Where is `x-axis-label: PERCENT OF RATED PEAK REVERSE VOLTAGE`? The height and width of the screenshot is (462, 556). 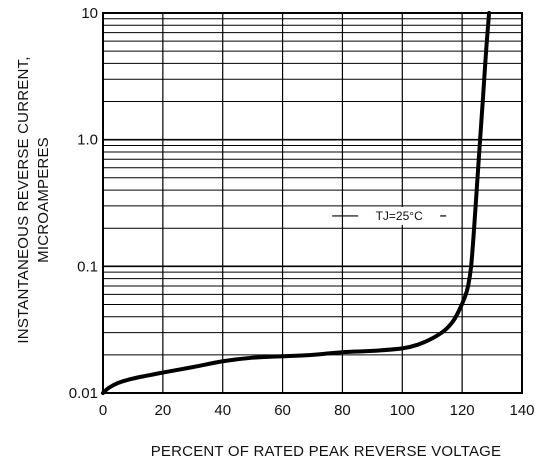 x-axis-label: PERCENT OF RATED PEAK REVERSE VOLTAGE is located at coordinates (326, 451).